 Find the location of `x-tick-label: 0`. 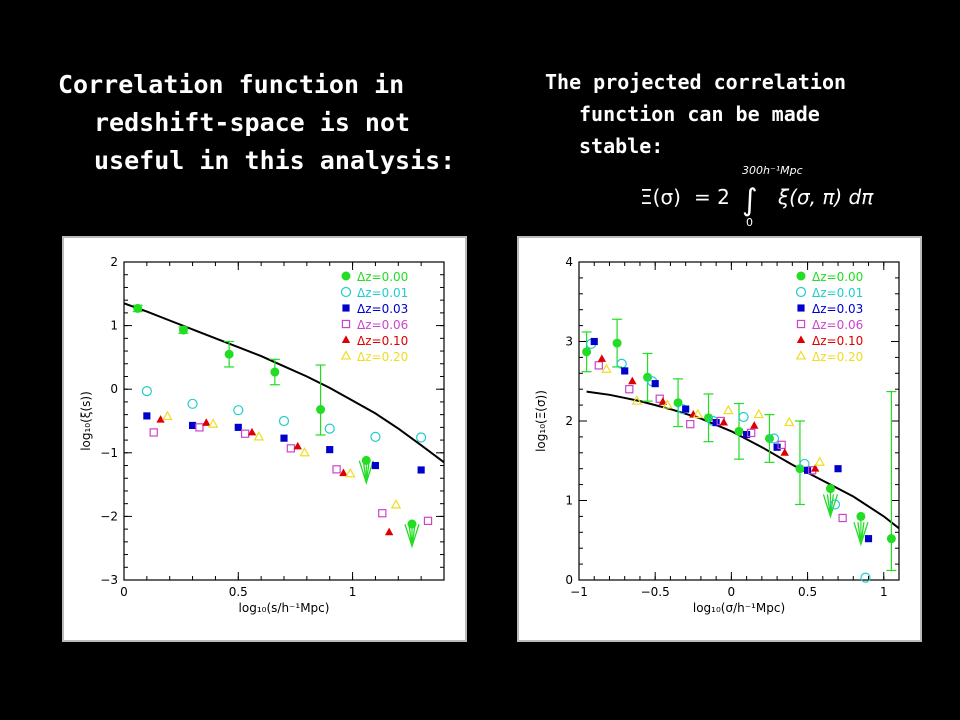

x-tick-label: 0 is located at coordinates (124, 592).